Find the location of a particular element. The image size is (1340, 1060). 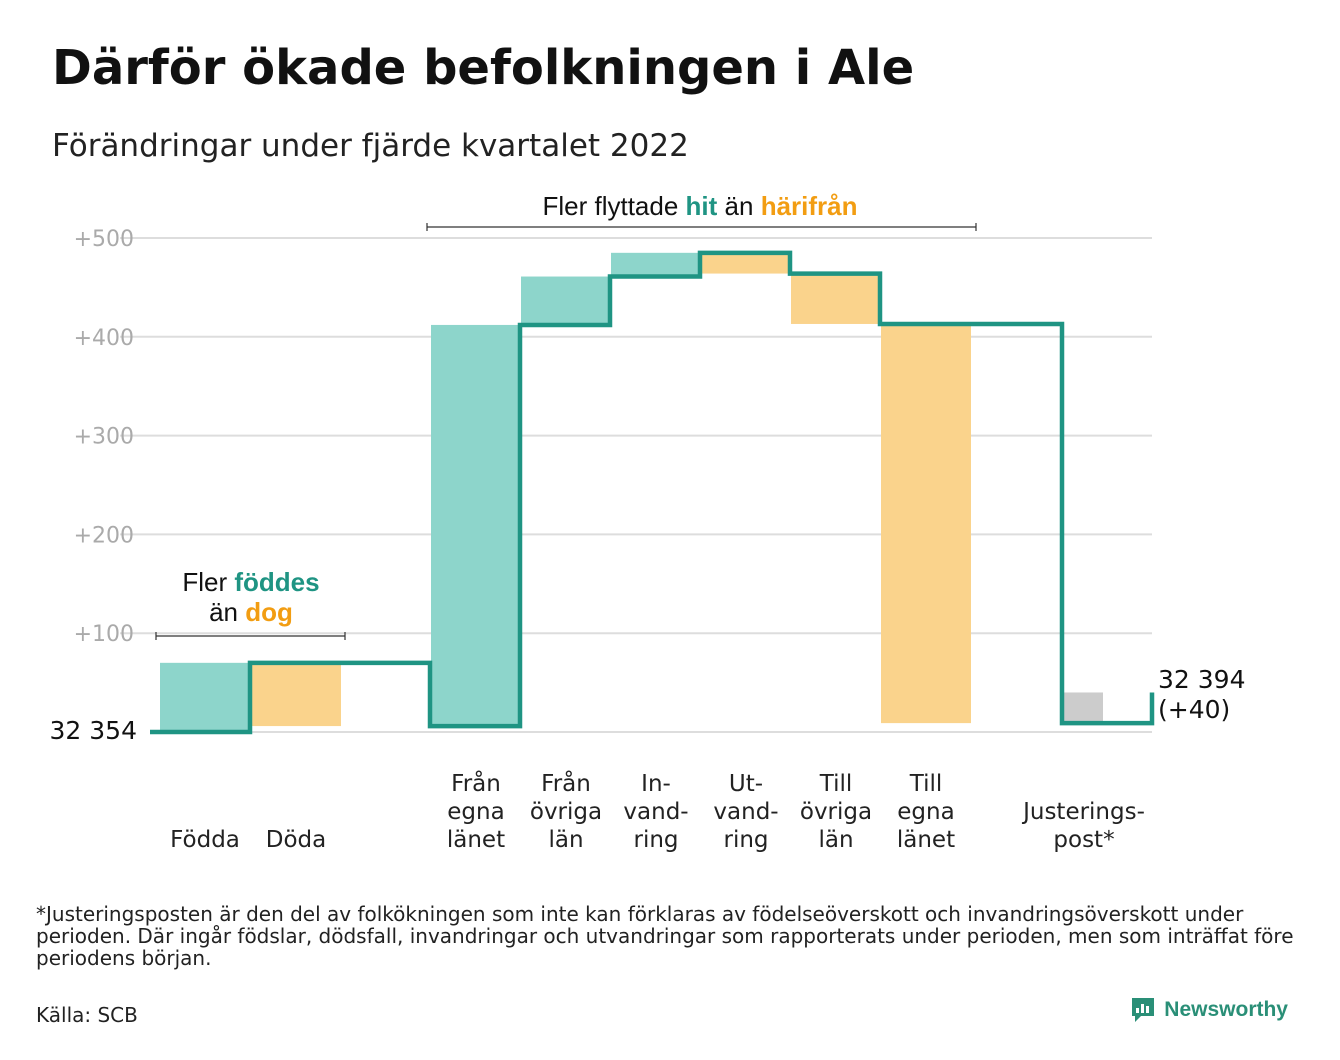

chart-subtitle: Förändringar under fjärde kvartalet 2022 is located at coordinates (370, 146).